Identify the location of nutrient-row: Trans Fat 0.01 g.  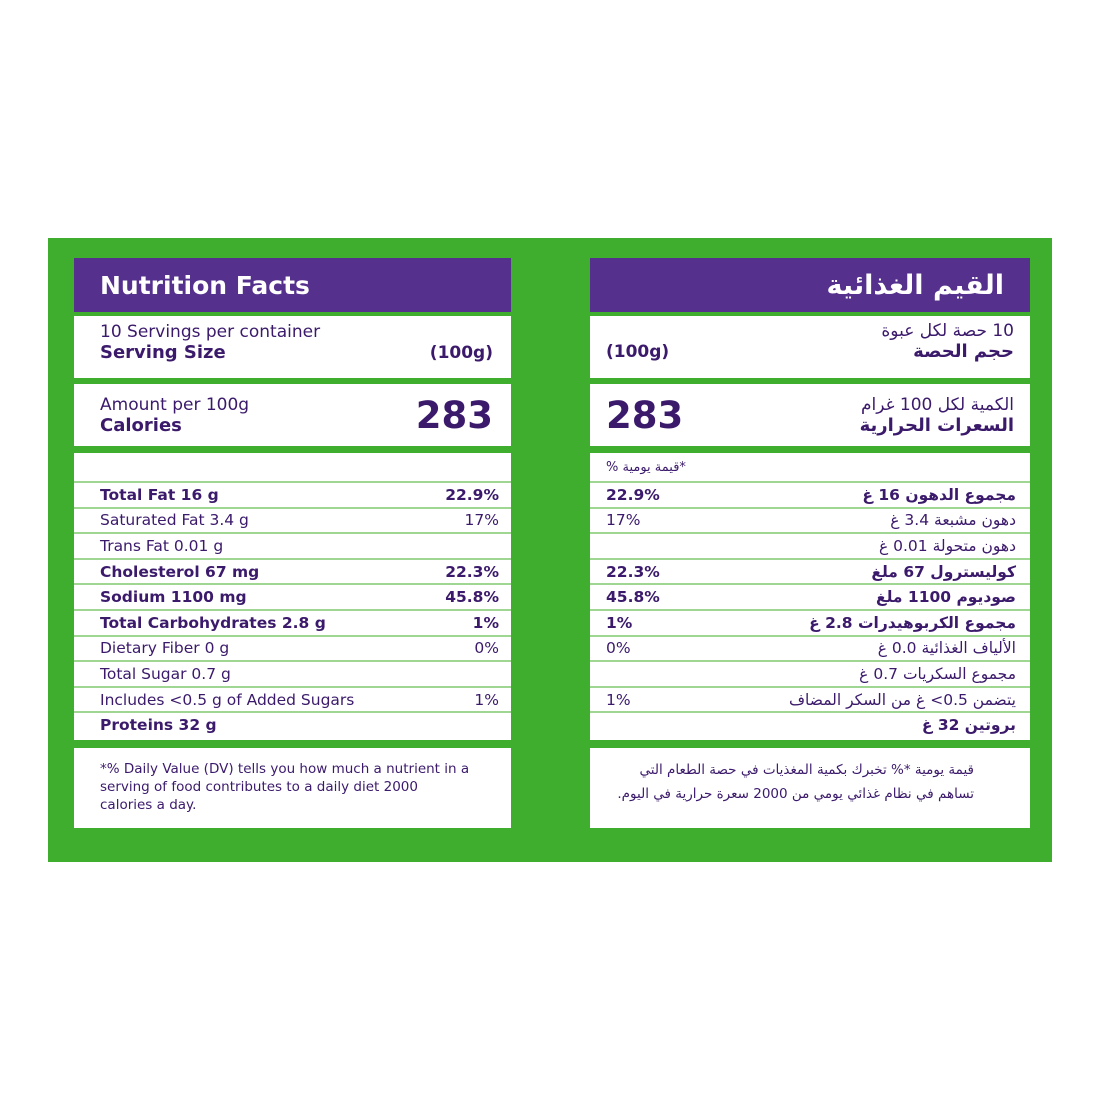
(292, 545).